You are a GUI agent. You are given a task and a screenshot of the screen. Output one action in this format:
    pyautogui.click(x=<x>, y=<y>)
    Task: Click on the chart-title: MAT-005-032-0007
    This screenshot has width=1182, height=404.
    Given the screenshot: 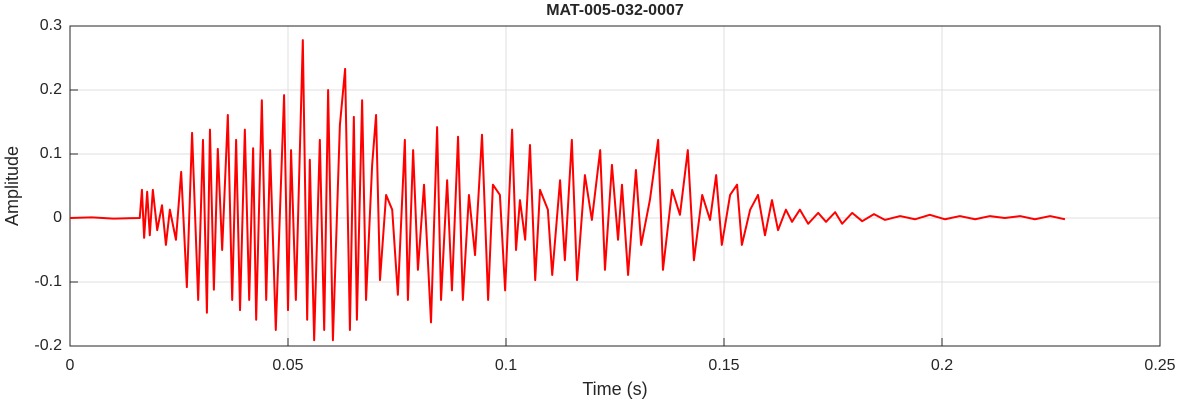 What is the action you would take?
    pyautogui.click(x=615, y=10)
    